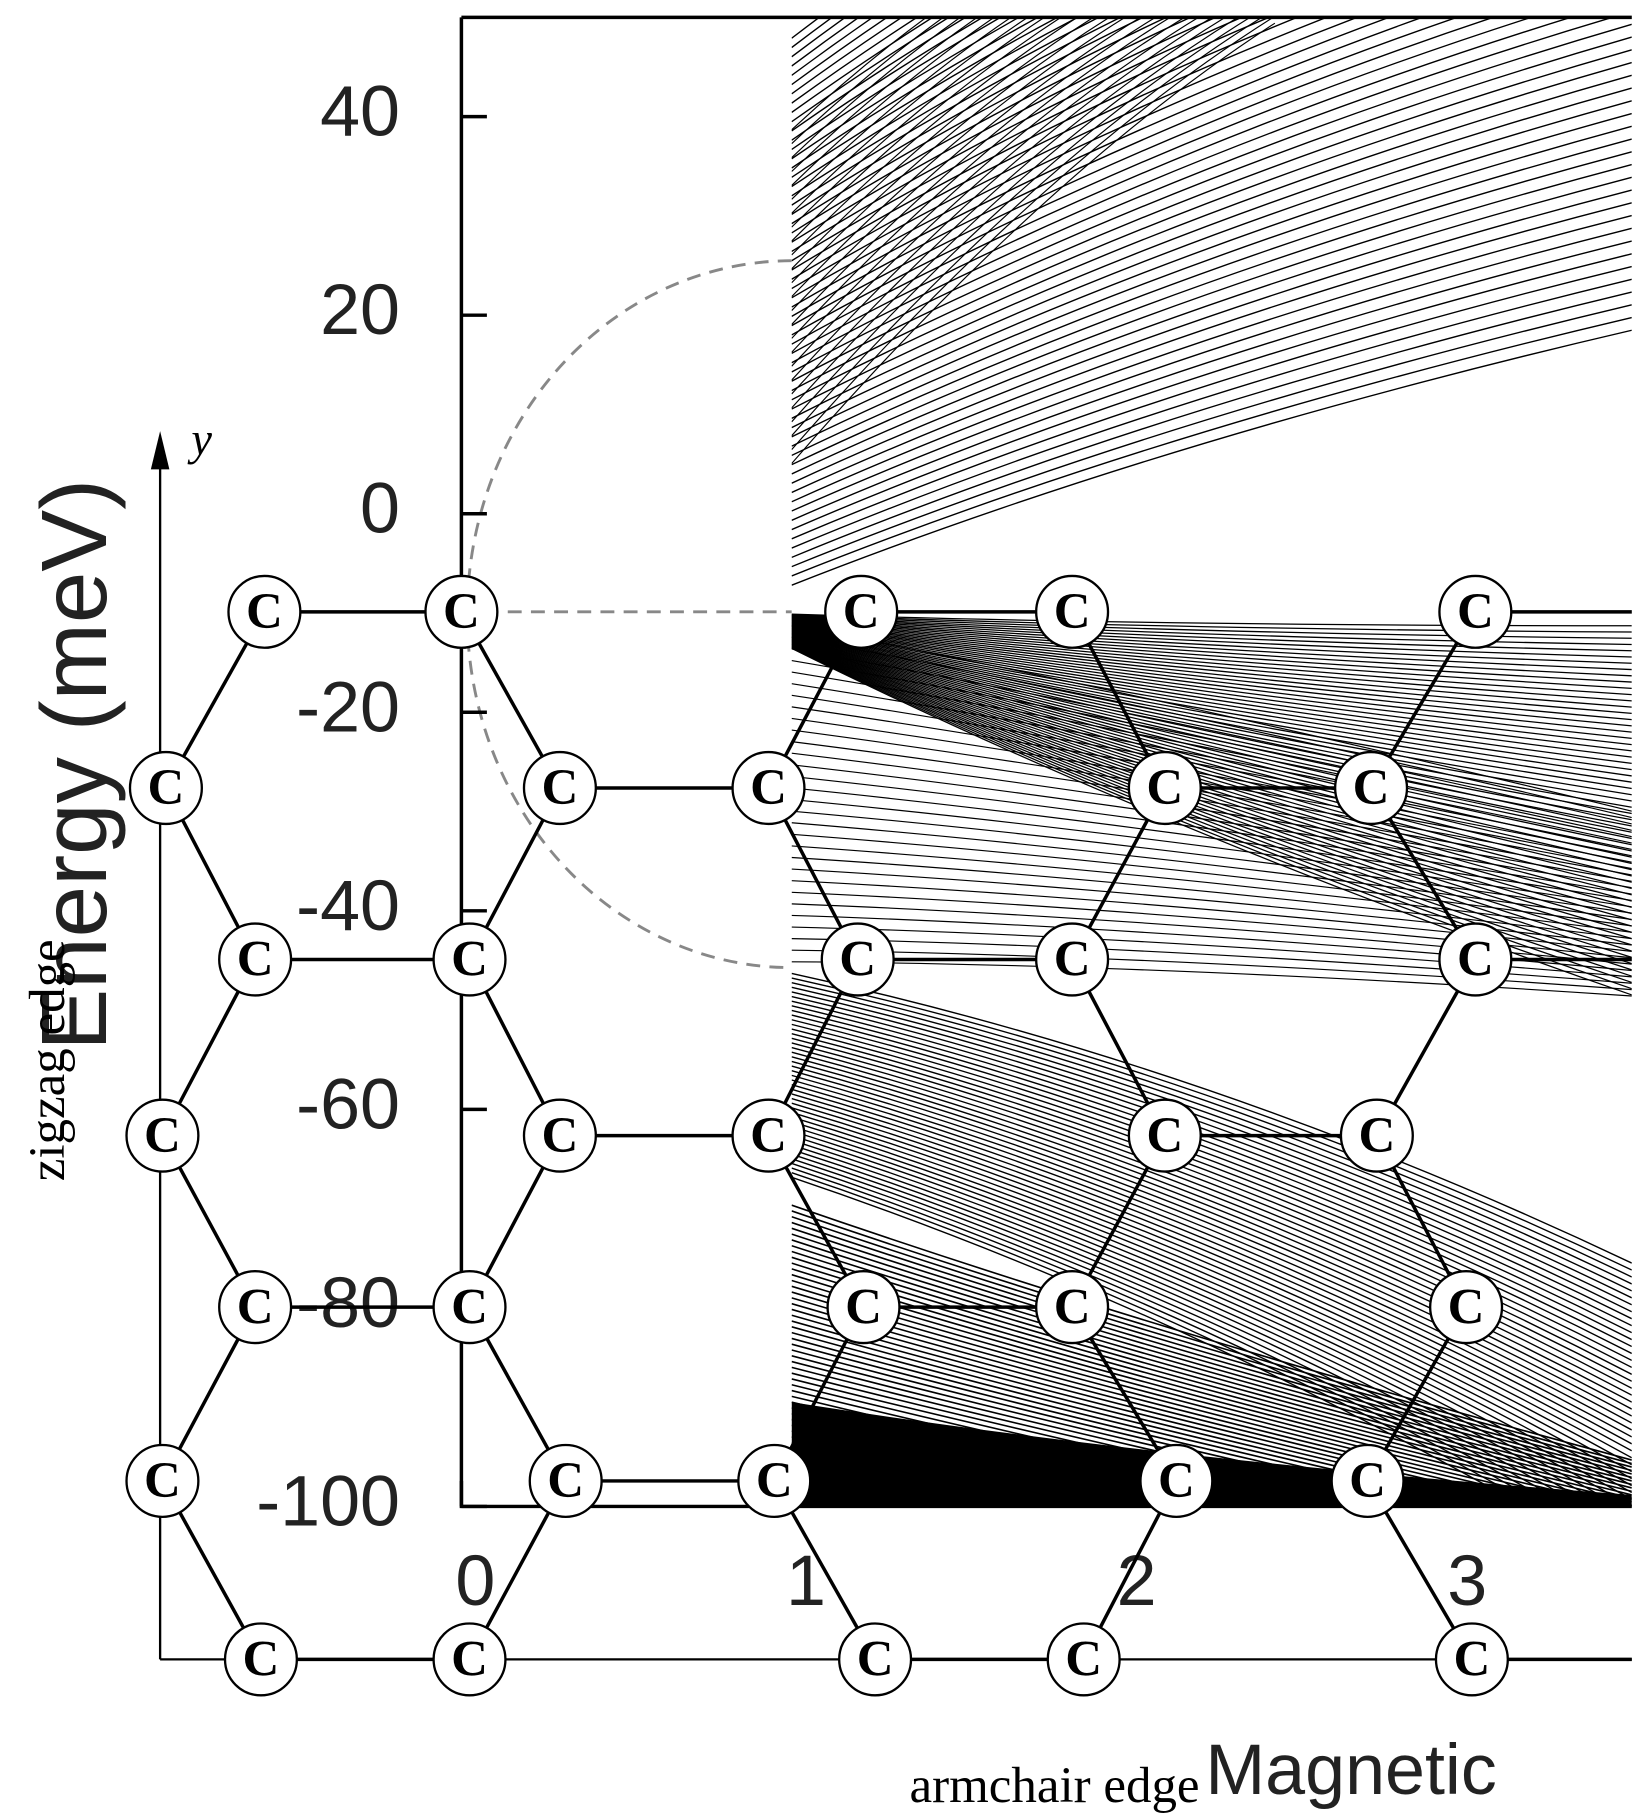  Describe the element at coordinates (806, 1581) in the screenshot. I see `x-tick-label: 1` at that location.